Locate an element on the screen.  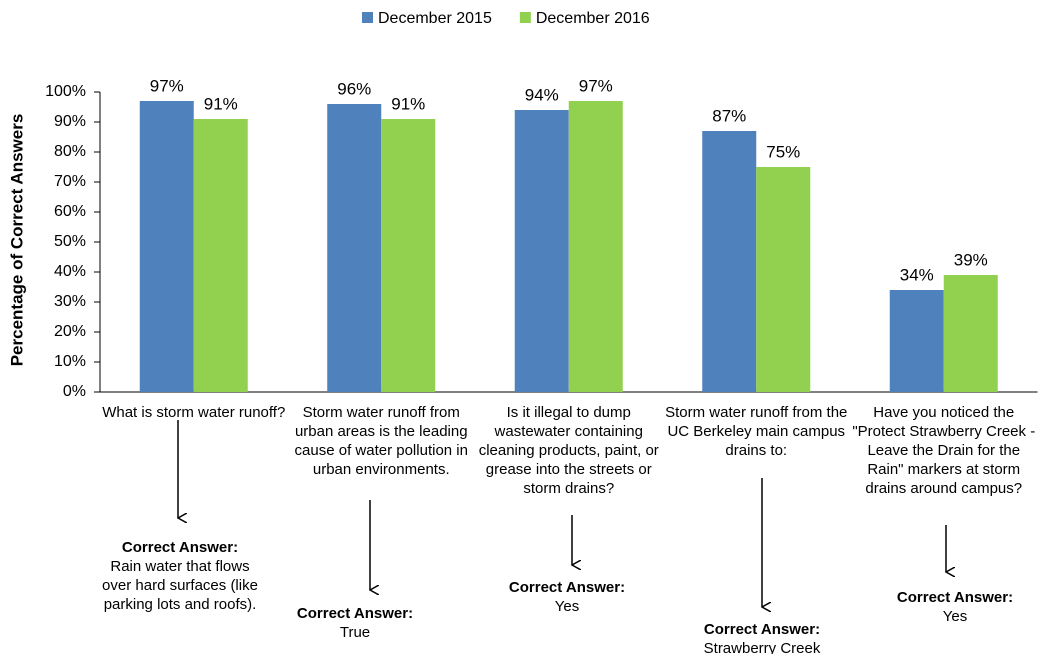
y-tick-label: 0% is located at coordinates (74, 391).